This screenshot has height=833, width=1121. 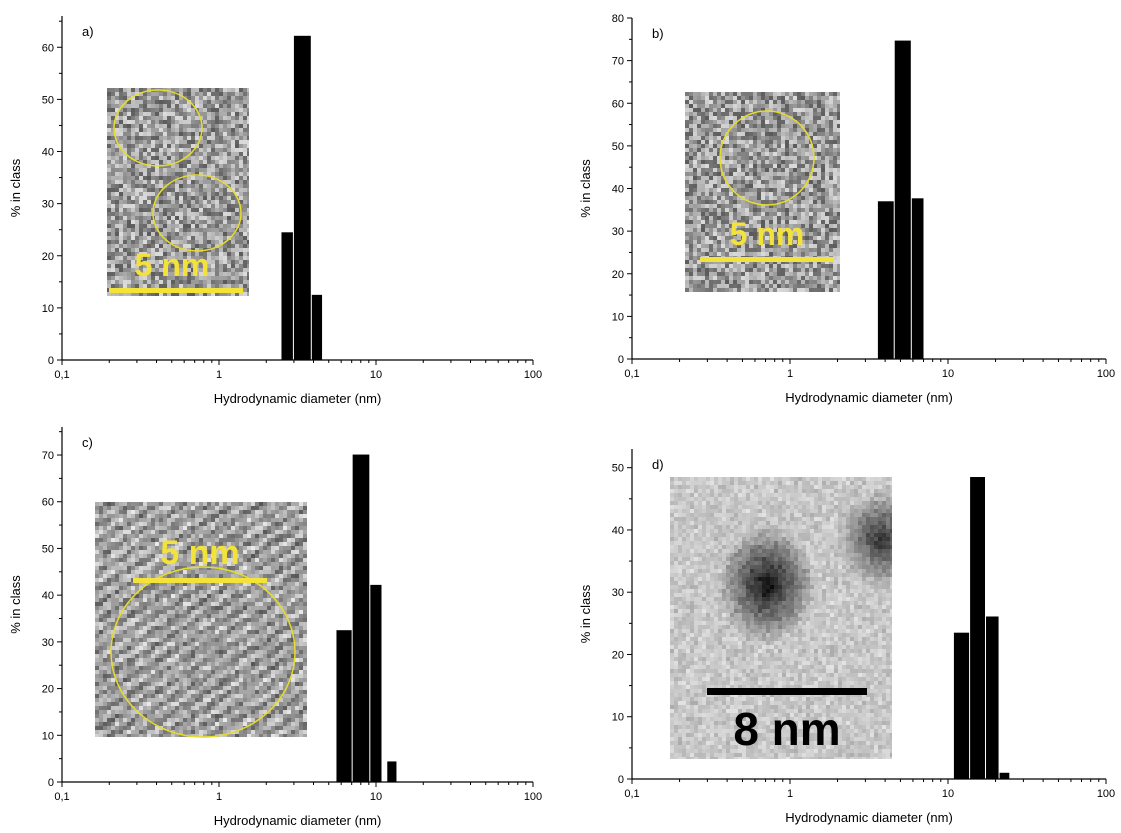 What do you see at coordinates (786, 729) in the screenshot?
I see `scale-bar-label: 8 nm` at bounding box center [786, 729].